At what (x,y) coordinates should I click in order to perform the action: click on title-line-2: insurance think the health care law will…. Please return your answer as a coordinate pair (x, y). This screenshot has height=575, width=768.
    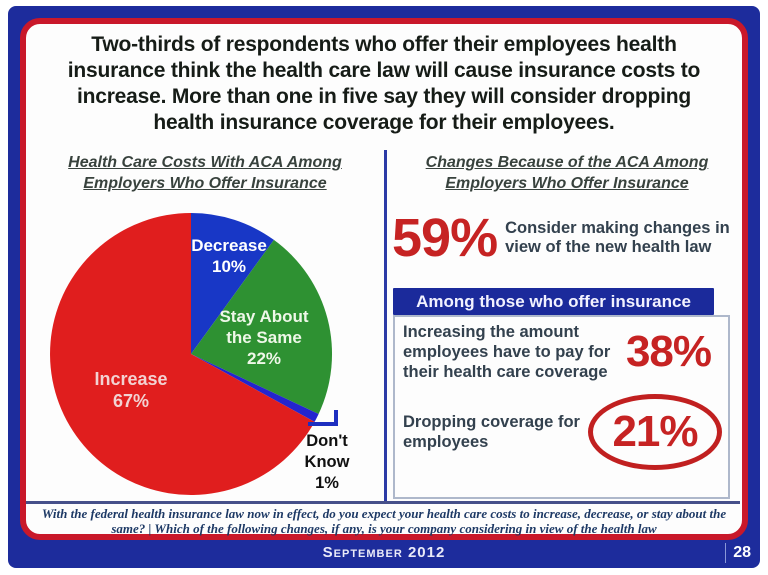
    Looking at the image, I should click on (384, 70).